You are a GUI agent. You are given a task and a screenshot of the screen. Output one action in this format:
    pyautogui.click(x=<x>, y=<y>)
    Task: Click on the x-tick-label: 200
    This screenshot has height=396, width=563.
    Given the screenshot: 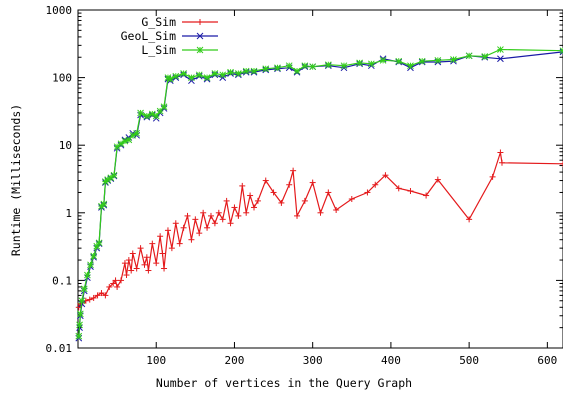 What is the action you would take?
    pyautogui.click(x=235, y=360)
    